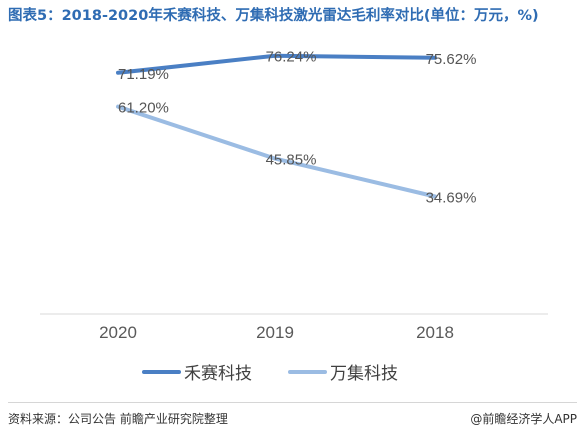 The width and height of the screenshot is (585, 437). What do you see at coordinates (218, 373) in the screenshot?
I see `legend-label: 禾赛科技` at bounding box center [218, 373].